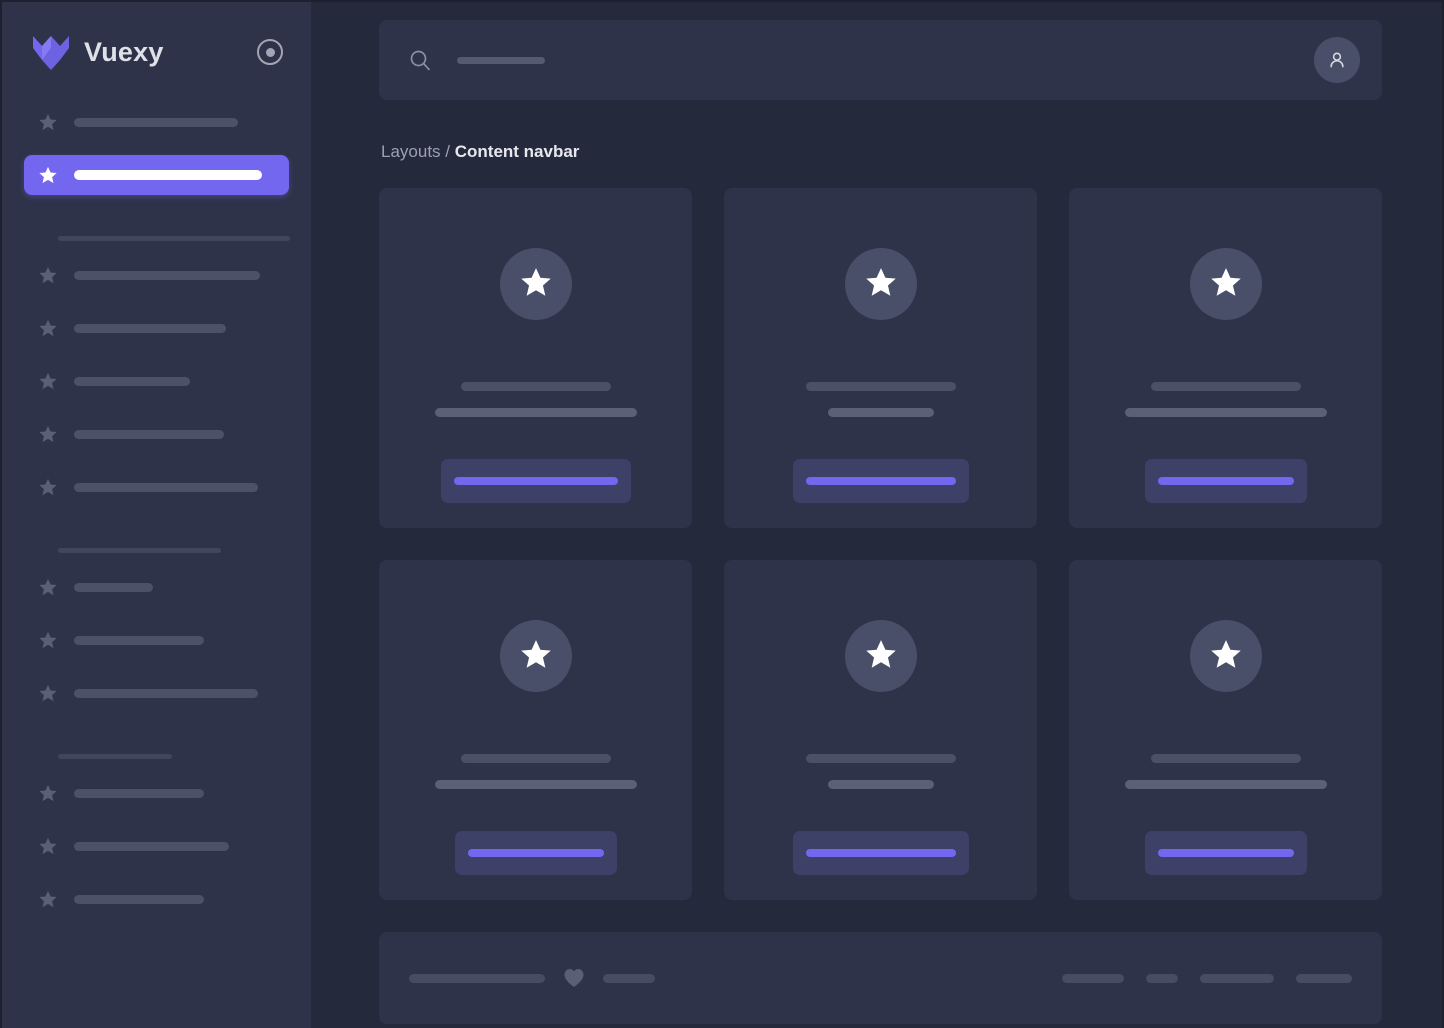 Image resolution: width=1444 pixels, height=1028 pixels. What do you see at coordinates (501, 60) in the screenshot?
I see `search-placeholder-bar` at bounding box center [501, 60].